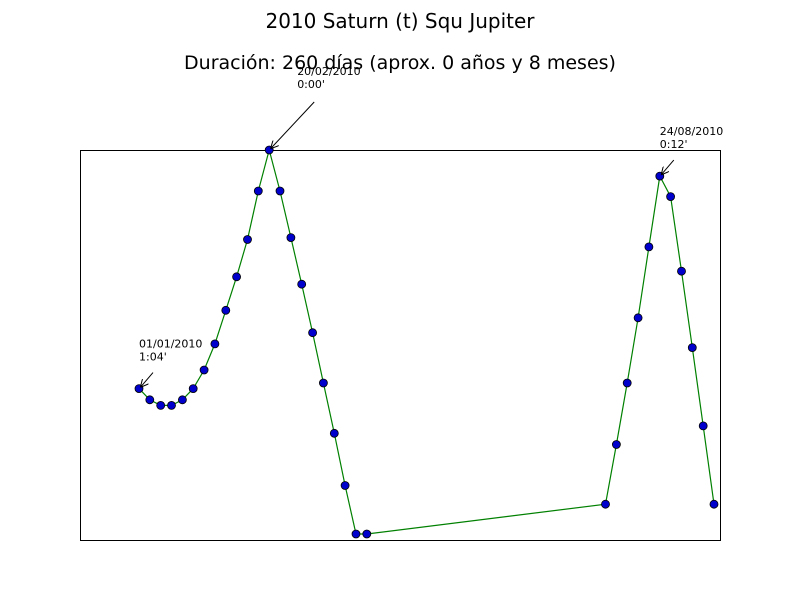  I want to click on annotation-value: 1:04', so click(153, 357).